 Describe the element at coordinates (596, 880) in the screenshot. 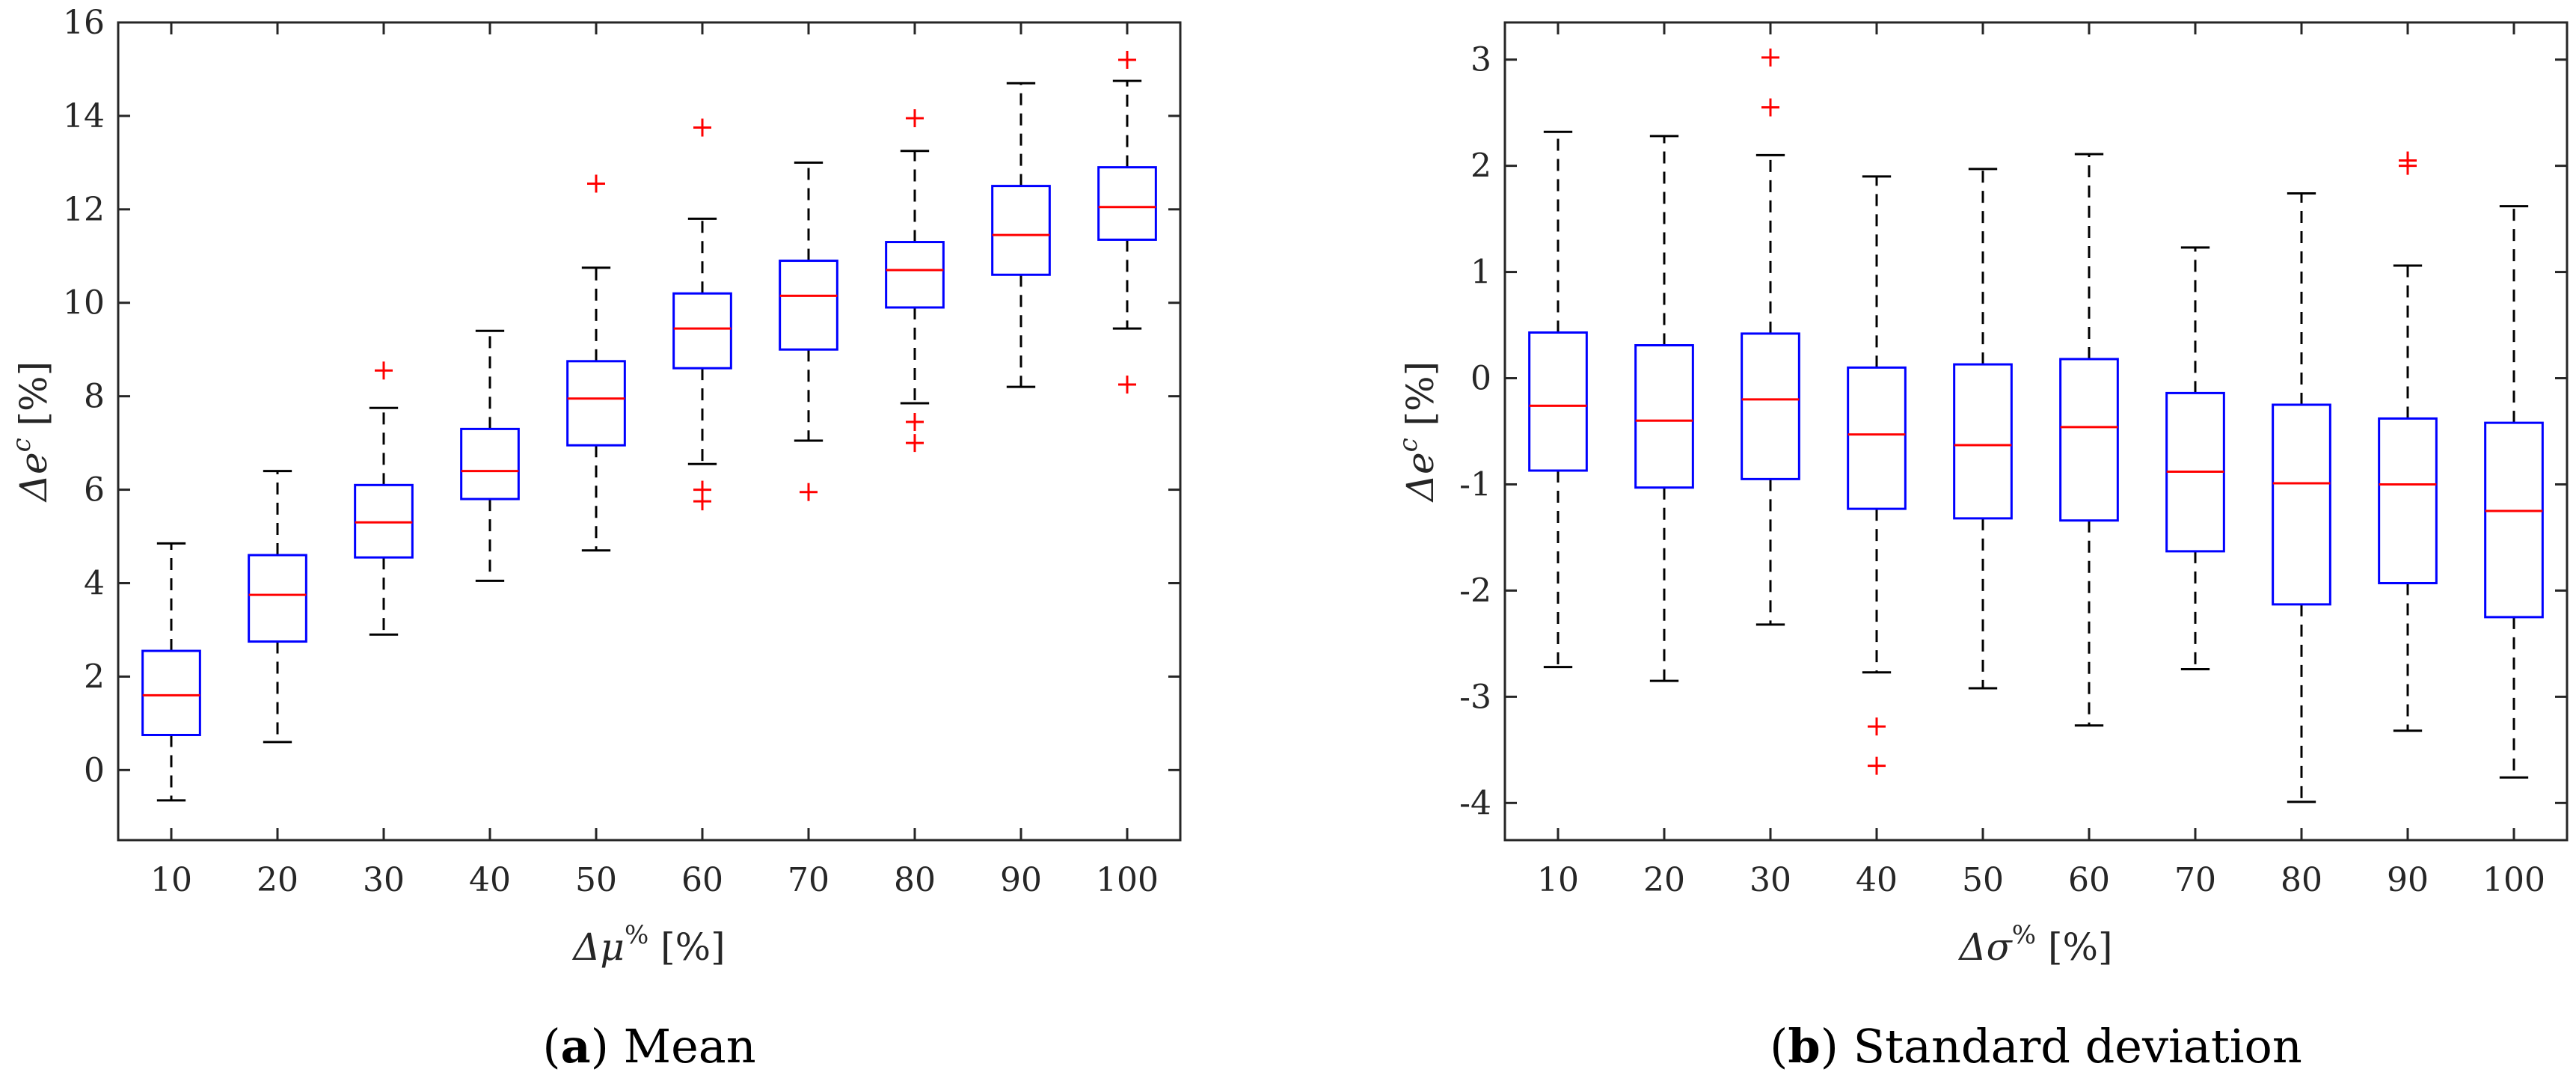

I see `panel-a-x-tick-label: 50` at that location.